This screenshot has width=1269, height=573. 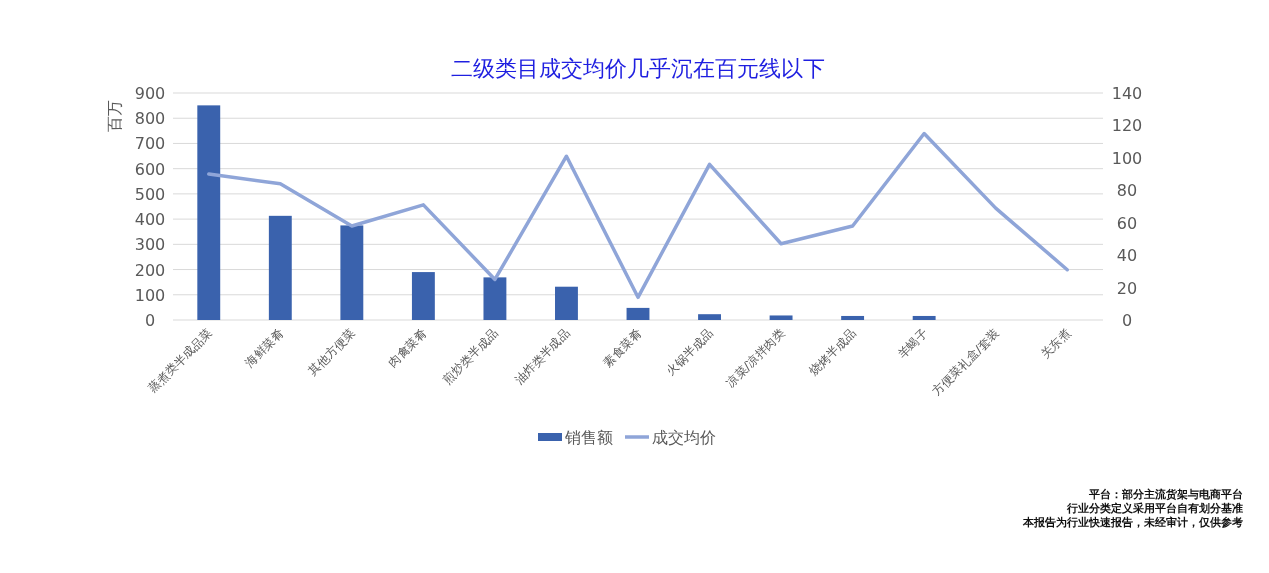 What do you see at coordinates (407, 348) in the screenshot?
I see `x-tick-label: 肉禽菜肴` at bounding box center [407, 348].